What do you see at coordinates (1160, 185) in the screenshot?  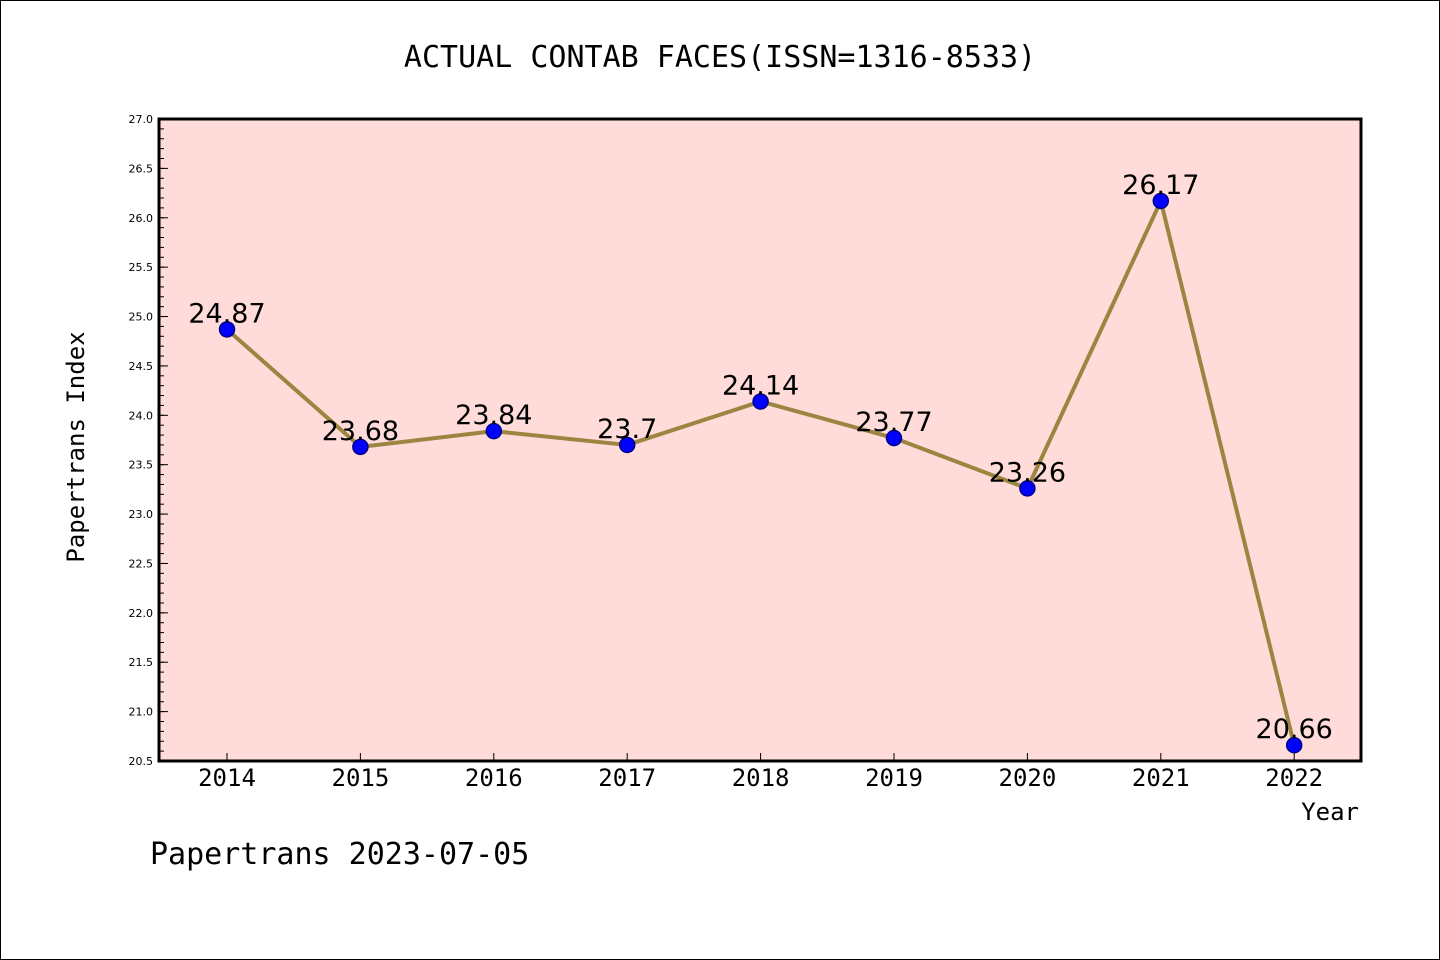 I see `data-label: 26.17` at bounding box center [1160, 185].